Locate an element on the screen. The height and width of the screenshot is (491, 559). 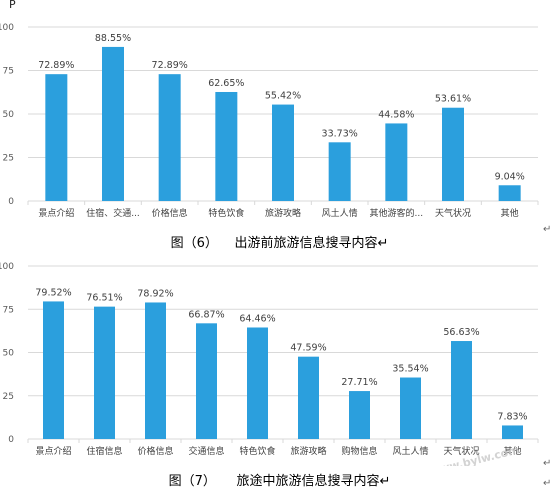
data-label: 35.54% is located at coordinates (410, 369).